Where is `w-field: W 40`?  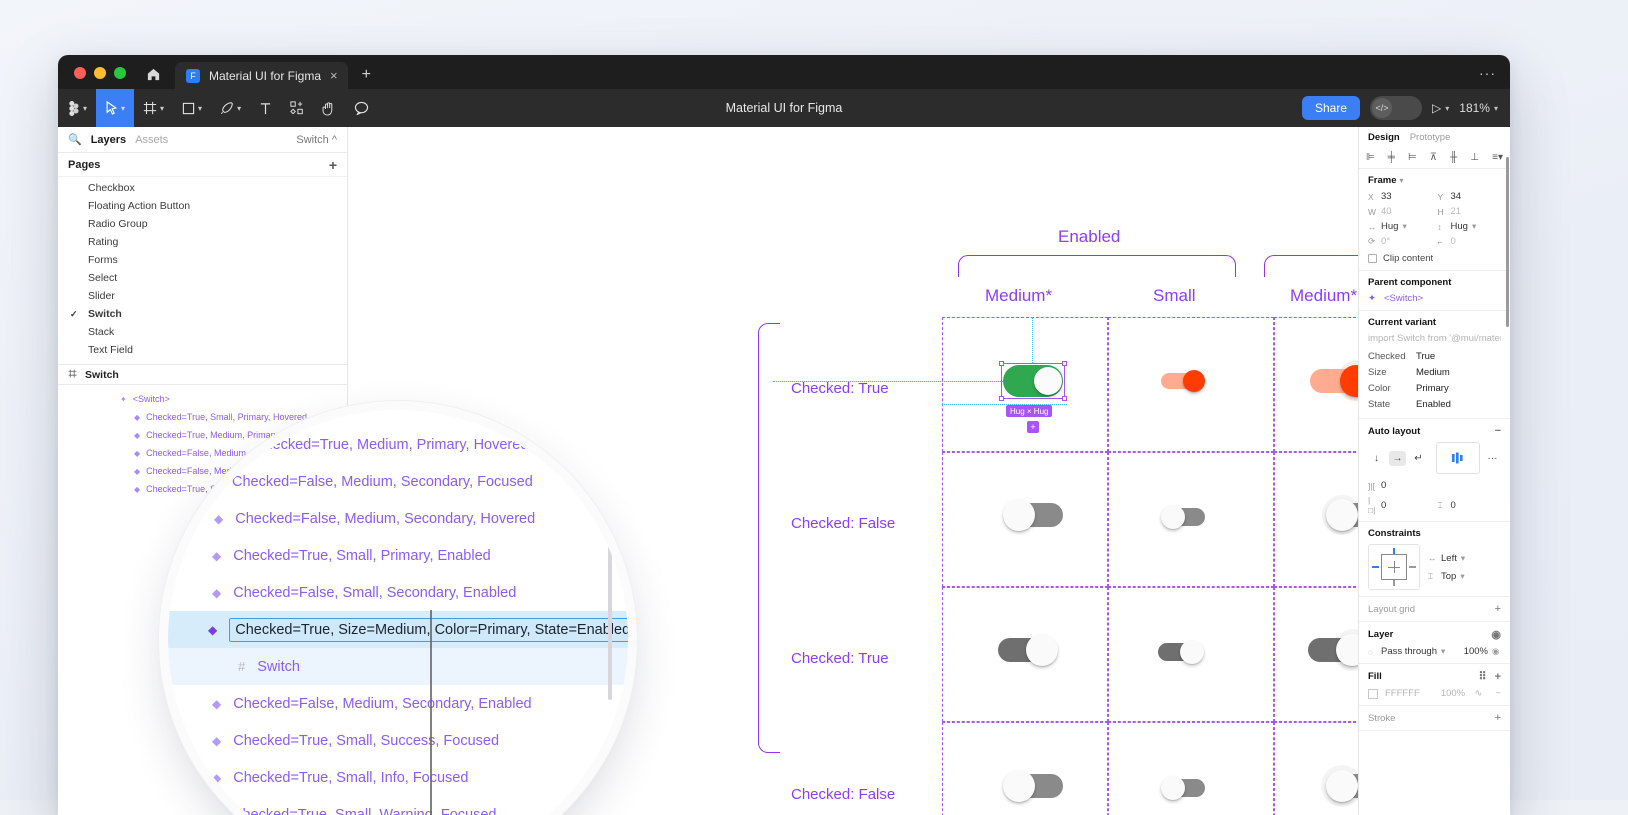
w-field: W 40 is located at coordinates (1400, 211).